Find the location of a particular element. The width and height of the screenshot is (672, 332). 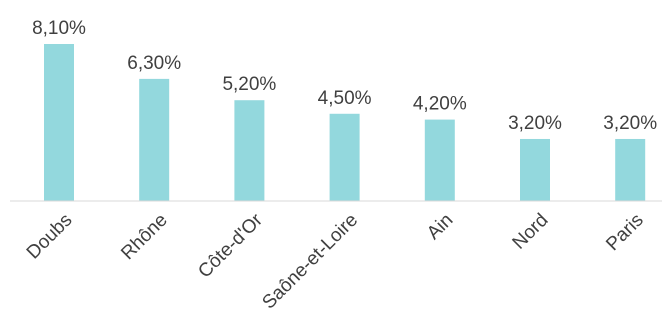

data-label-0: 8,10% is located at coordinates (59, 28).